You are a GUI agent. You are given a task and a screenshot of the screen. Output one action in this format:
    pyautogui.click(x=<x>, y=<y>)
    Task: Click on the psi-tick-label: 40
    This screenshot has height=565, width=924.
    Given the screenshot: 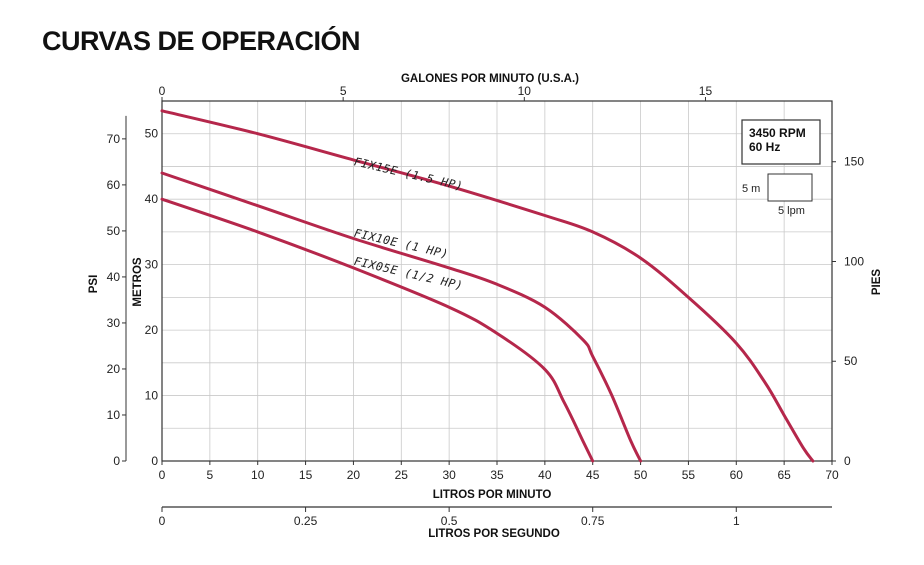 What is the action you would take?
    pyautogui.click(x=114, y=277)
    